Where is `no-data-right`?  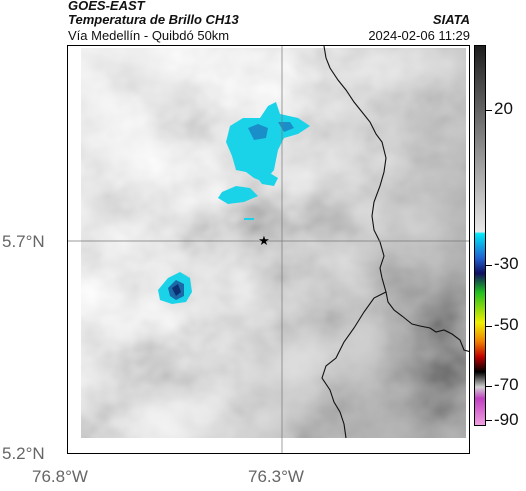 no-data-right is located at coordinates (467, 249).